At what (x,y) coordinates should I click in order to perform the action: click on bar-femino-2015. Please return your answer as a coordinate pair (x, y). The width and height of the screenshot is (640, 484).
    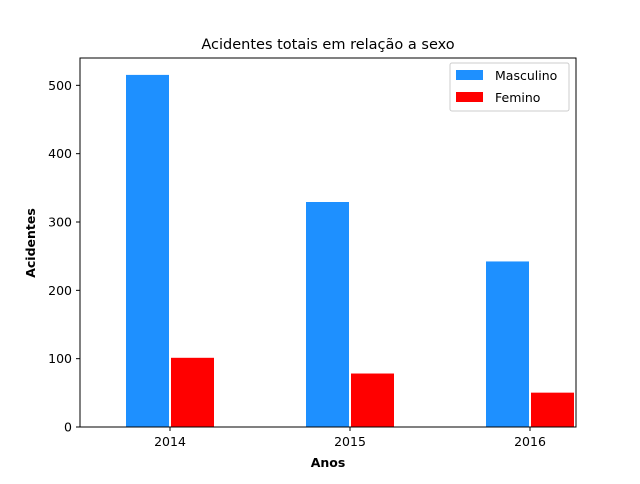
    Looking at the image, I should click on (372, 400).